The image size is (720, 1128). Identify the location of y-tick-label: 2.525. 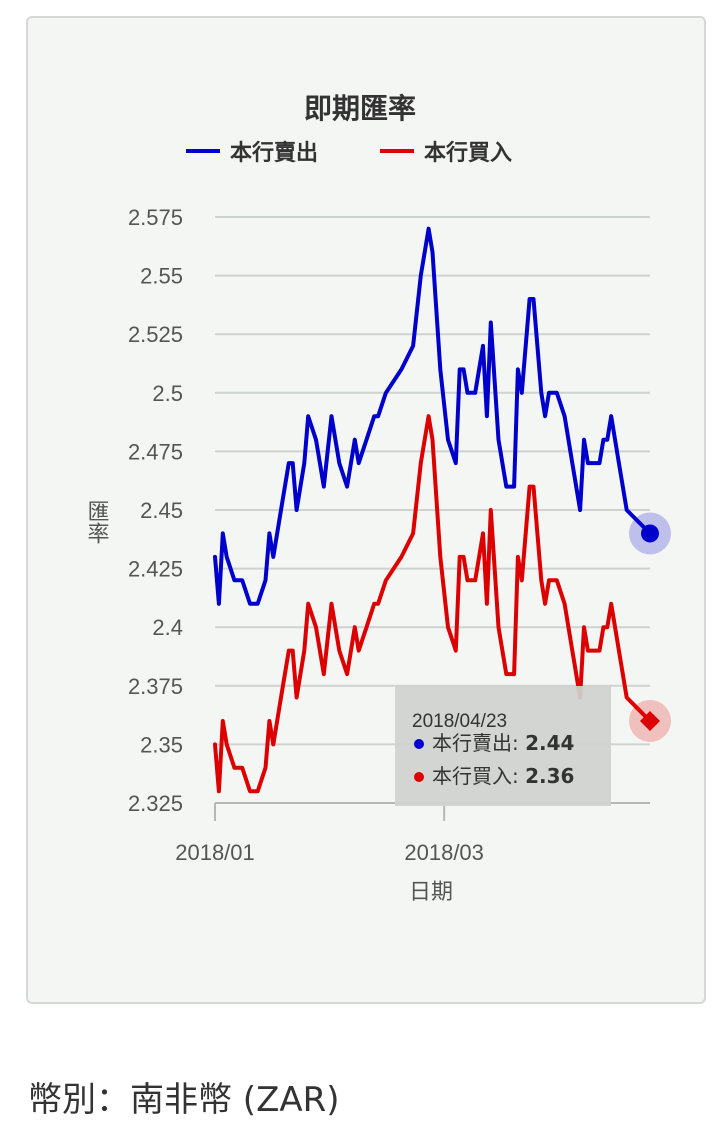
(155, 334).